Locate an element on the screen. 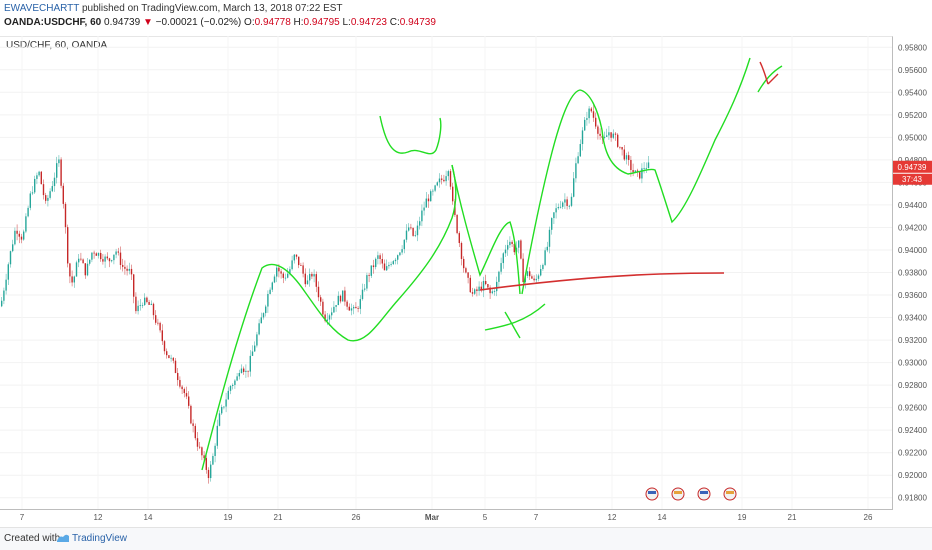 The width and height of the screenshot is (932, 550). y-tick-label: 0.93600 is located at coordinates (912, 295).